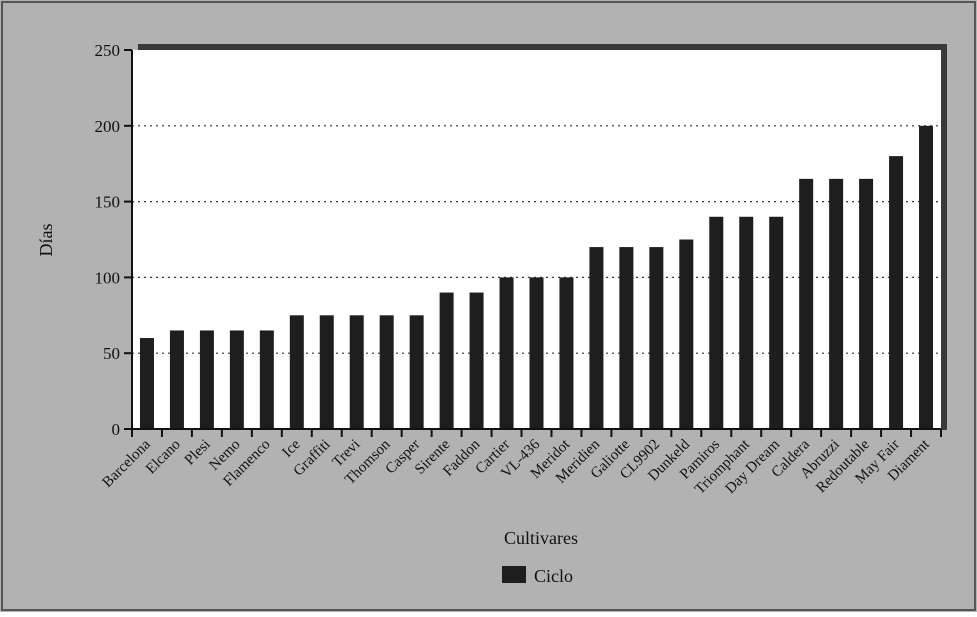 The height and width of the screenshot is (617, 977). I want to click on y-tick-label: 50, so click(111, 353).